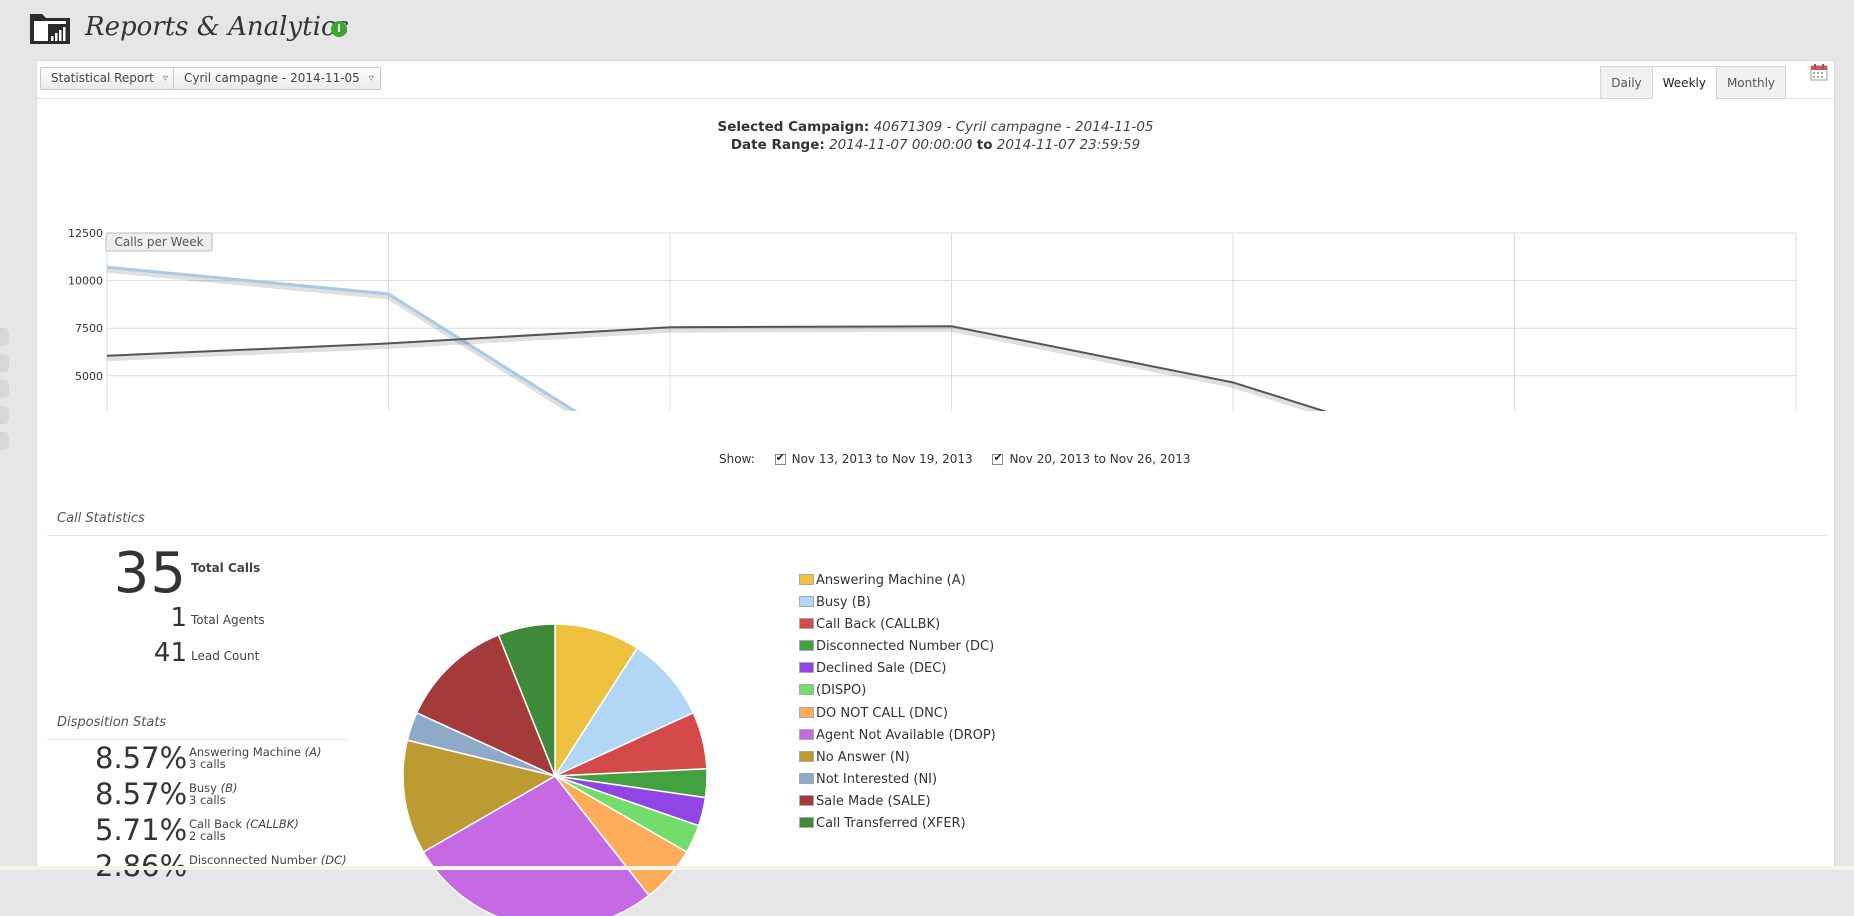  I want to click on campaign-value-text: 40671309 - Cyril campagne - 2014-11-05, so click(1013, 127).